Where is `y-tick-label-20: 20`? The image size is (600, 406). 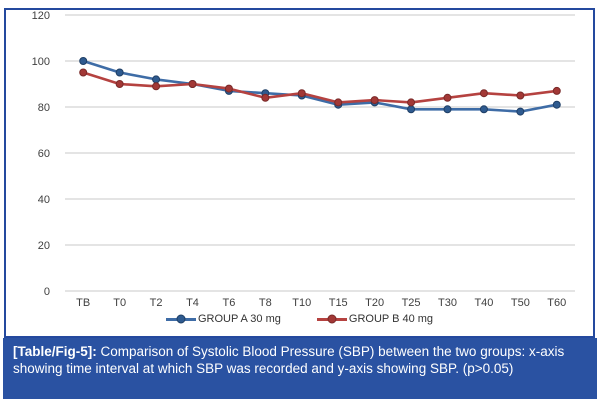
y-tick-label-20: 20 is located at coordinates (44, 246).